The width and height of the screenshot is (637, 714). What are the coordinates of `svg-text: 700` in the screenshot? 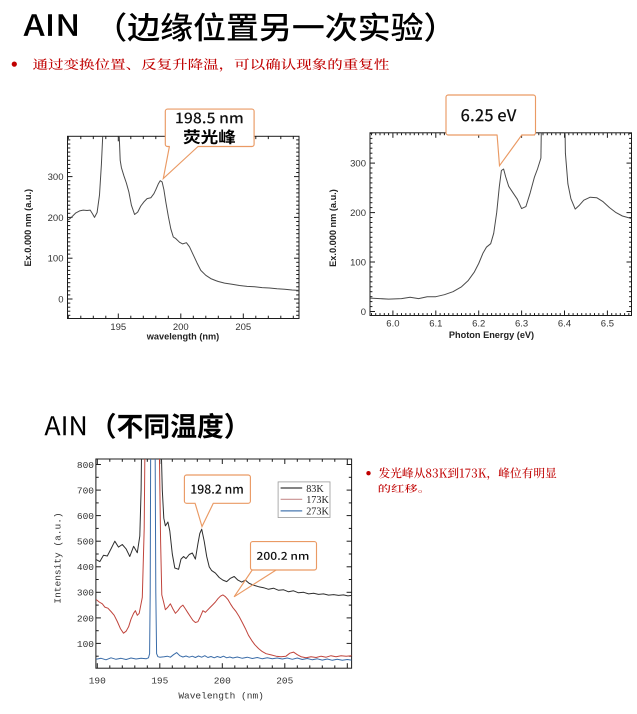 It's located at (85, 490).